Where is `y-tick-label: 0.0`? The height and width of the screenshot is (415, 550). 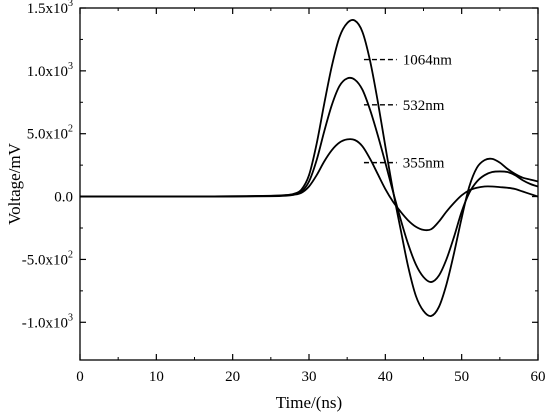
y-tick-label: 0.0 is located at coordinates (63, 198).